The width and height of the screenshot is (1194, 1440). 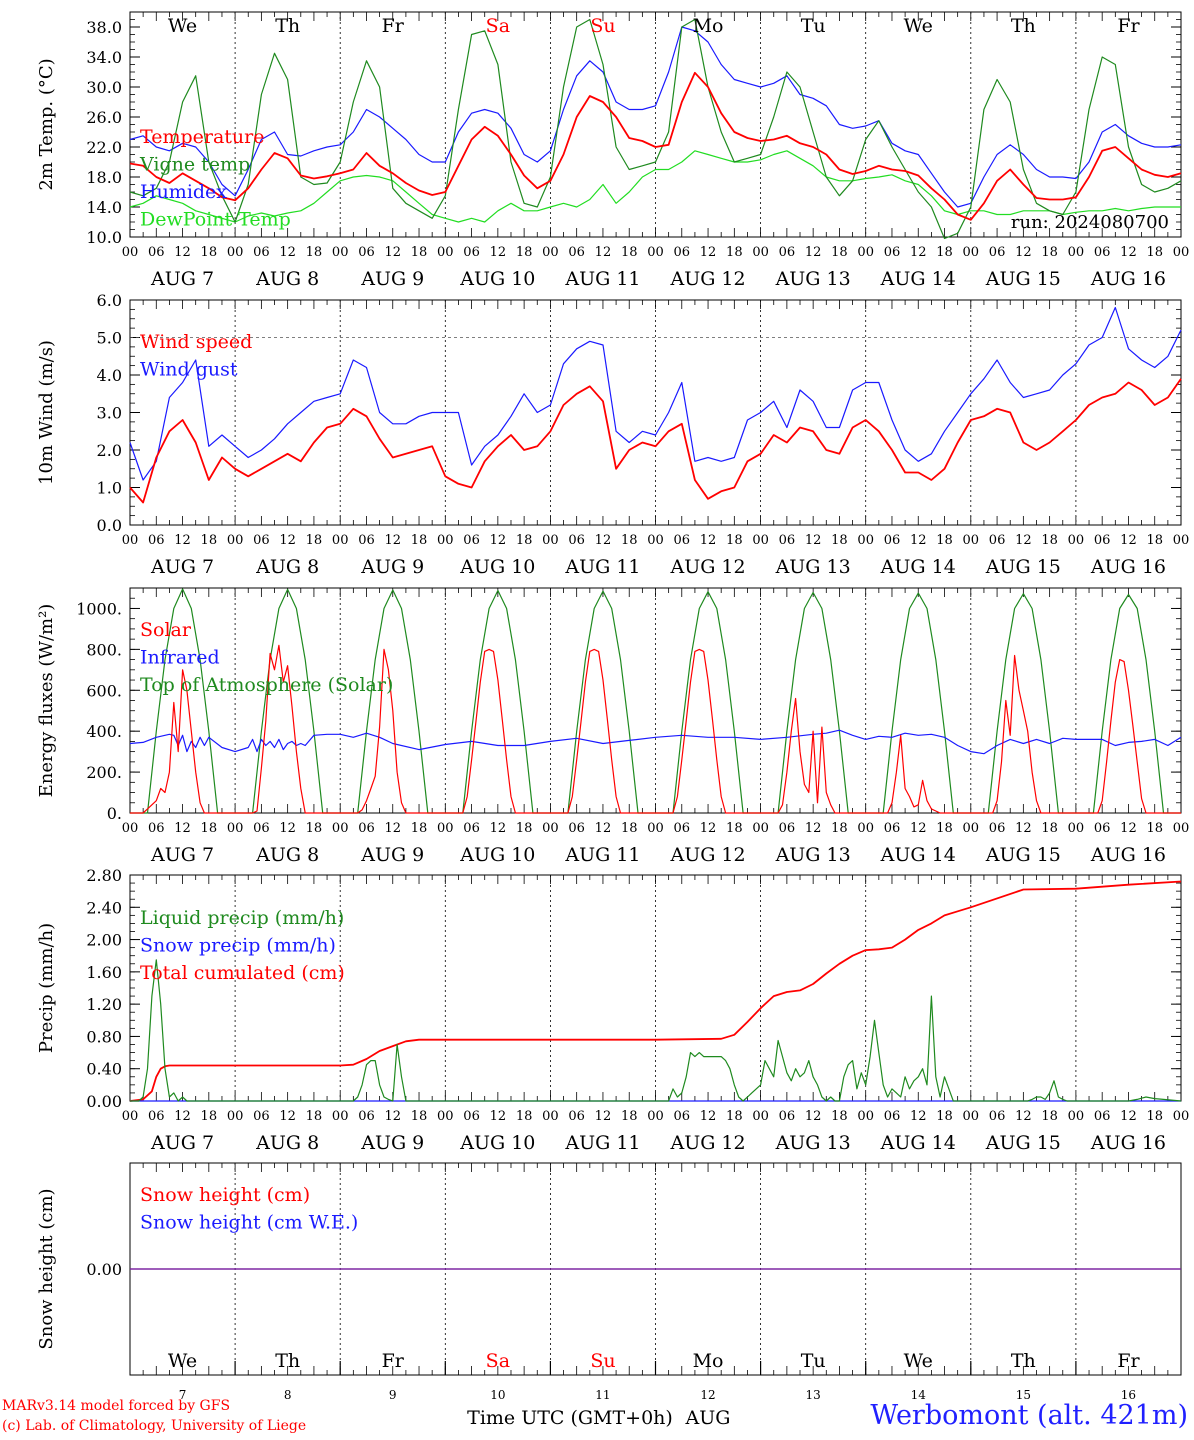 What do you see at coordinates (104, 1036) in the screenshot?
I see `y-tick-label: 0.80` at bounding box center [104, 1036].